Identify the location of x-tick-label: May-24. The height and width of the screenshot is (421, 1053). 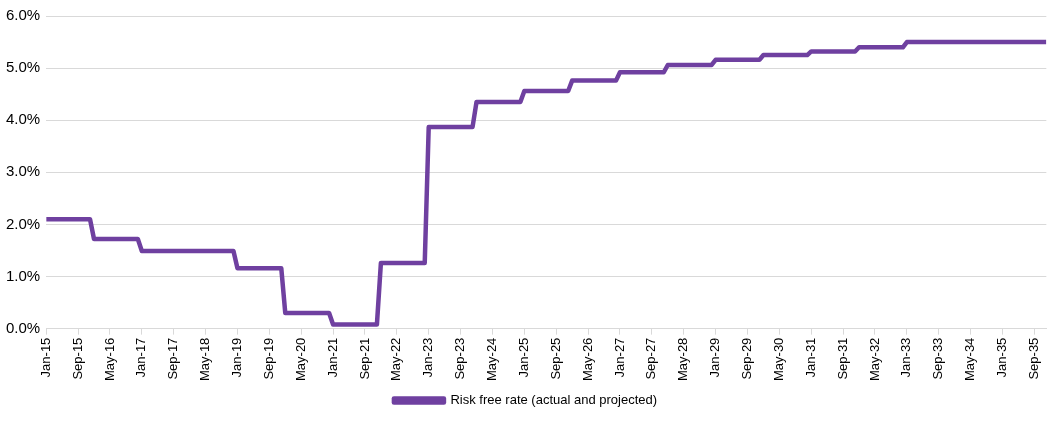
(492, 359).